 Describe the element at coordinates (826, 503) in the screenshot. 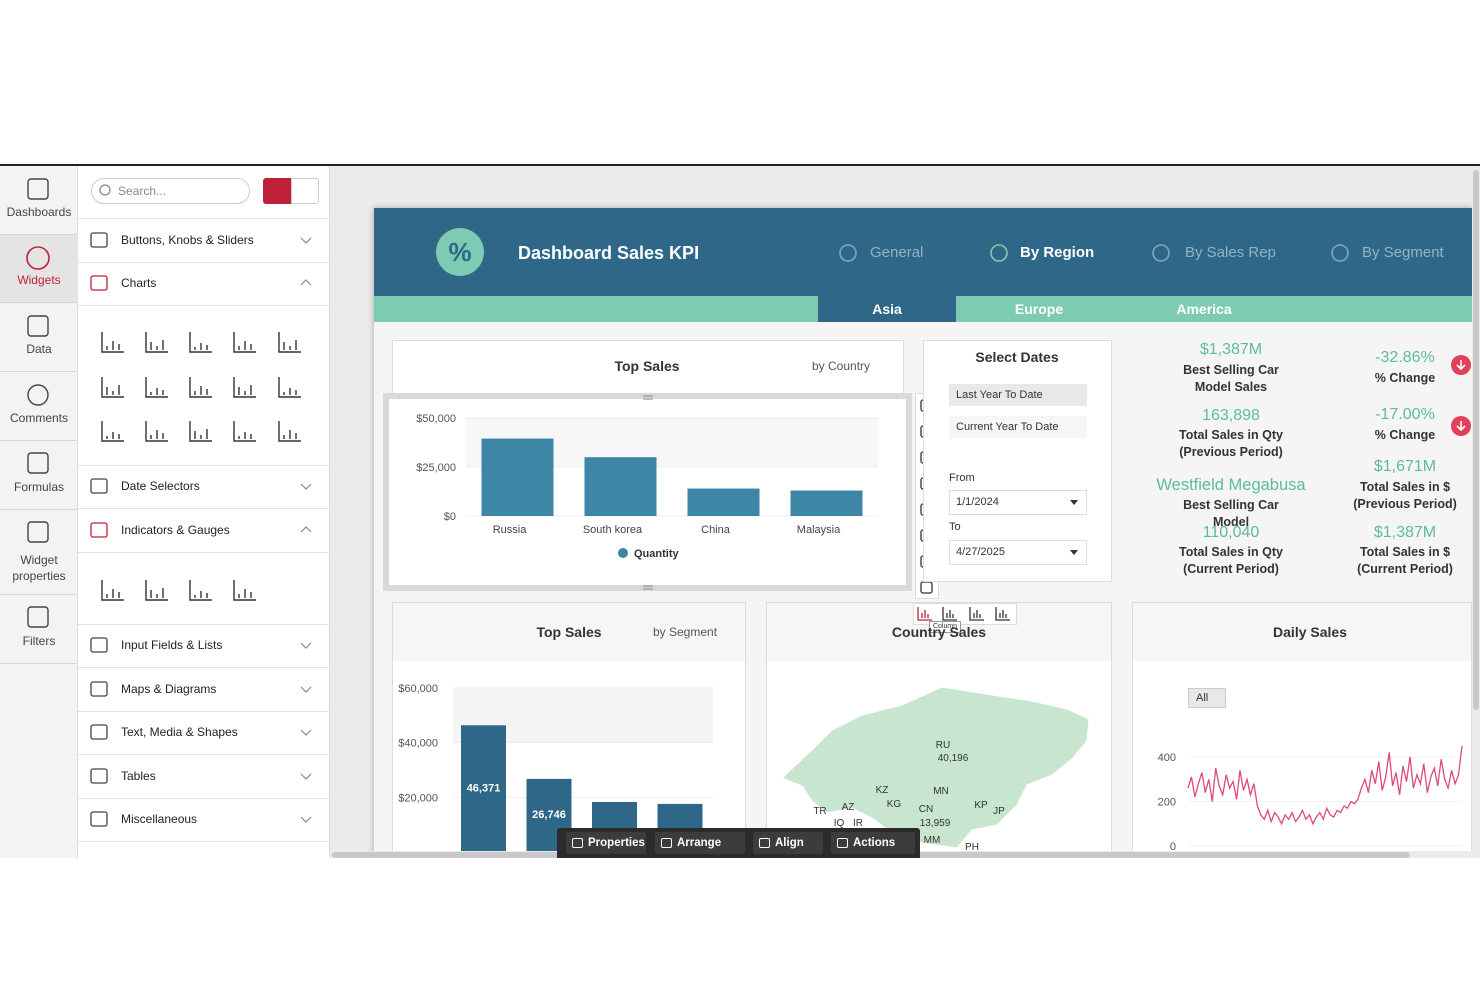

I see `bar` at that location.